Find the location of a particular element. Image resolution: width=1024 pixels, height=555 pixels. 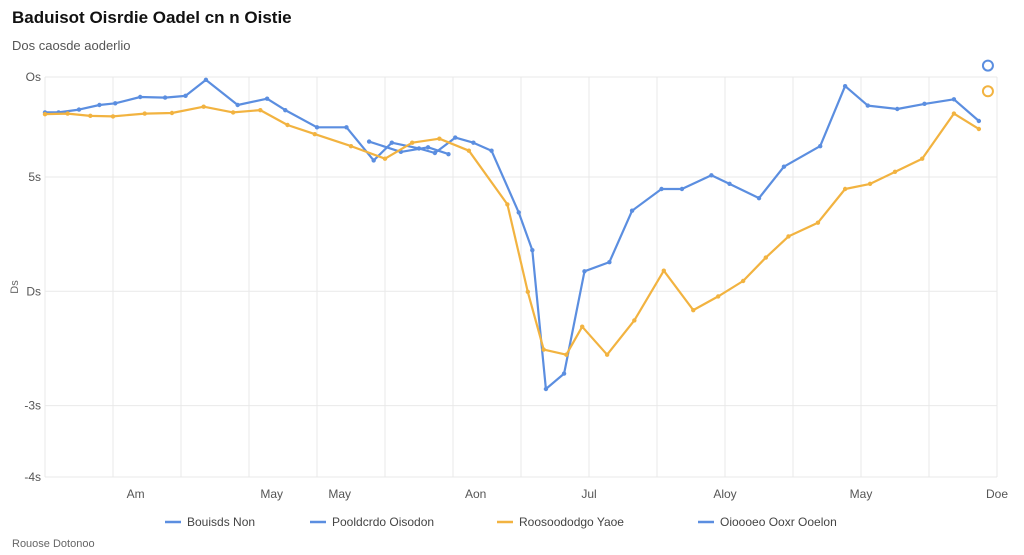

x-tick-label: Am is located at coordinates (136, 494).